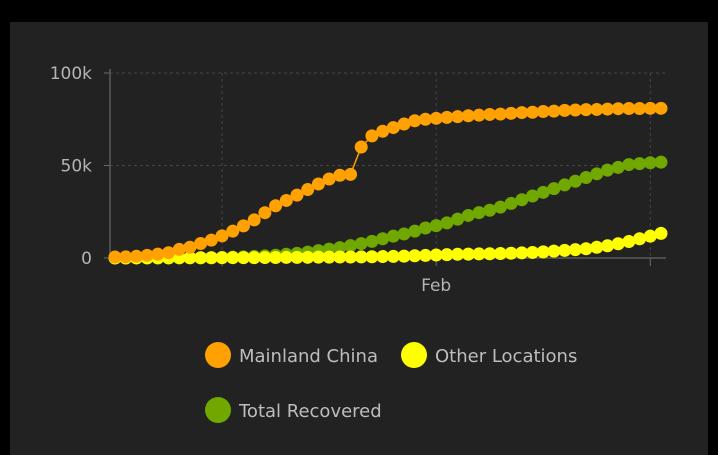 The width and height of the screenshot is (718, 455). I want to click on legend-label: Other Locations, so click(506, 356).